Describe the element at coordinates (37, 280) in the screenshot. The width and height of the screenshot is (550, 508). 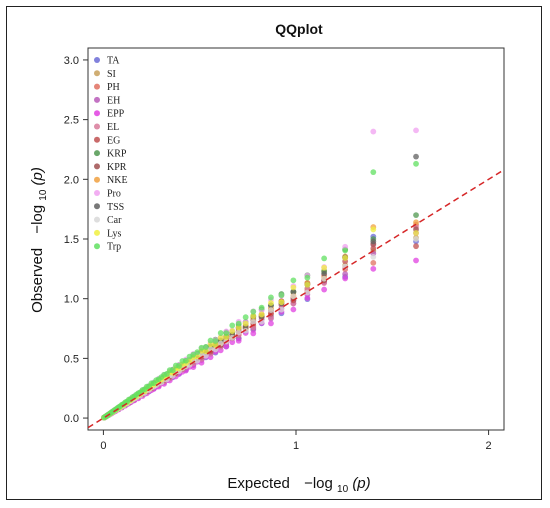
I see `y-axis-label-prefix: Observed` at that location.